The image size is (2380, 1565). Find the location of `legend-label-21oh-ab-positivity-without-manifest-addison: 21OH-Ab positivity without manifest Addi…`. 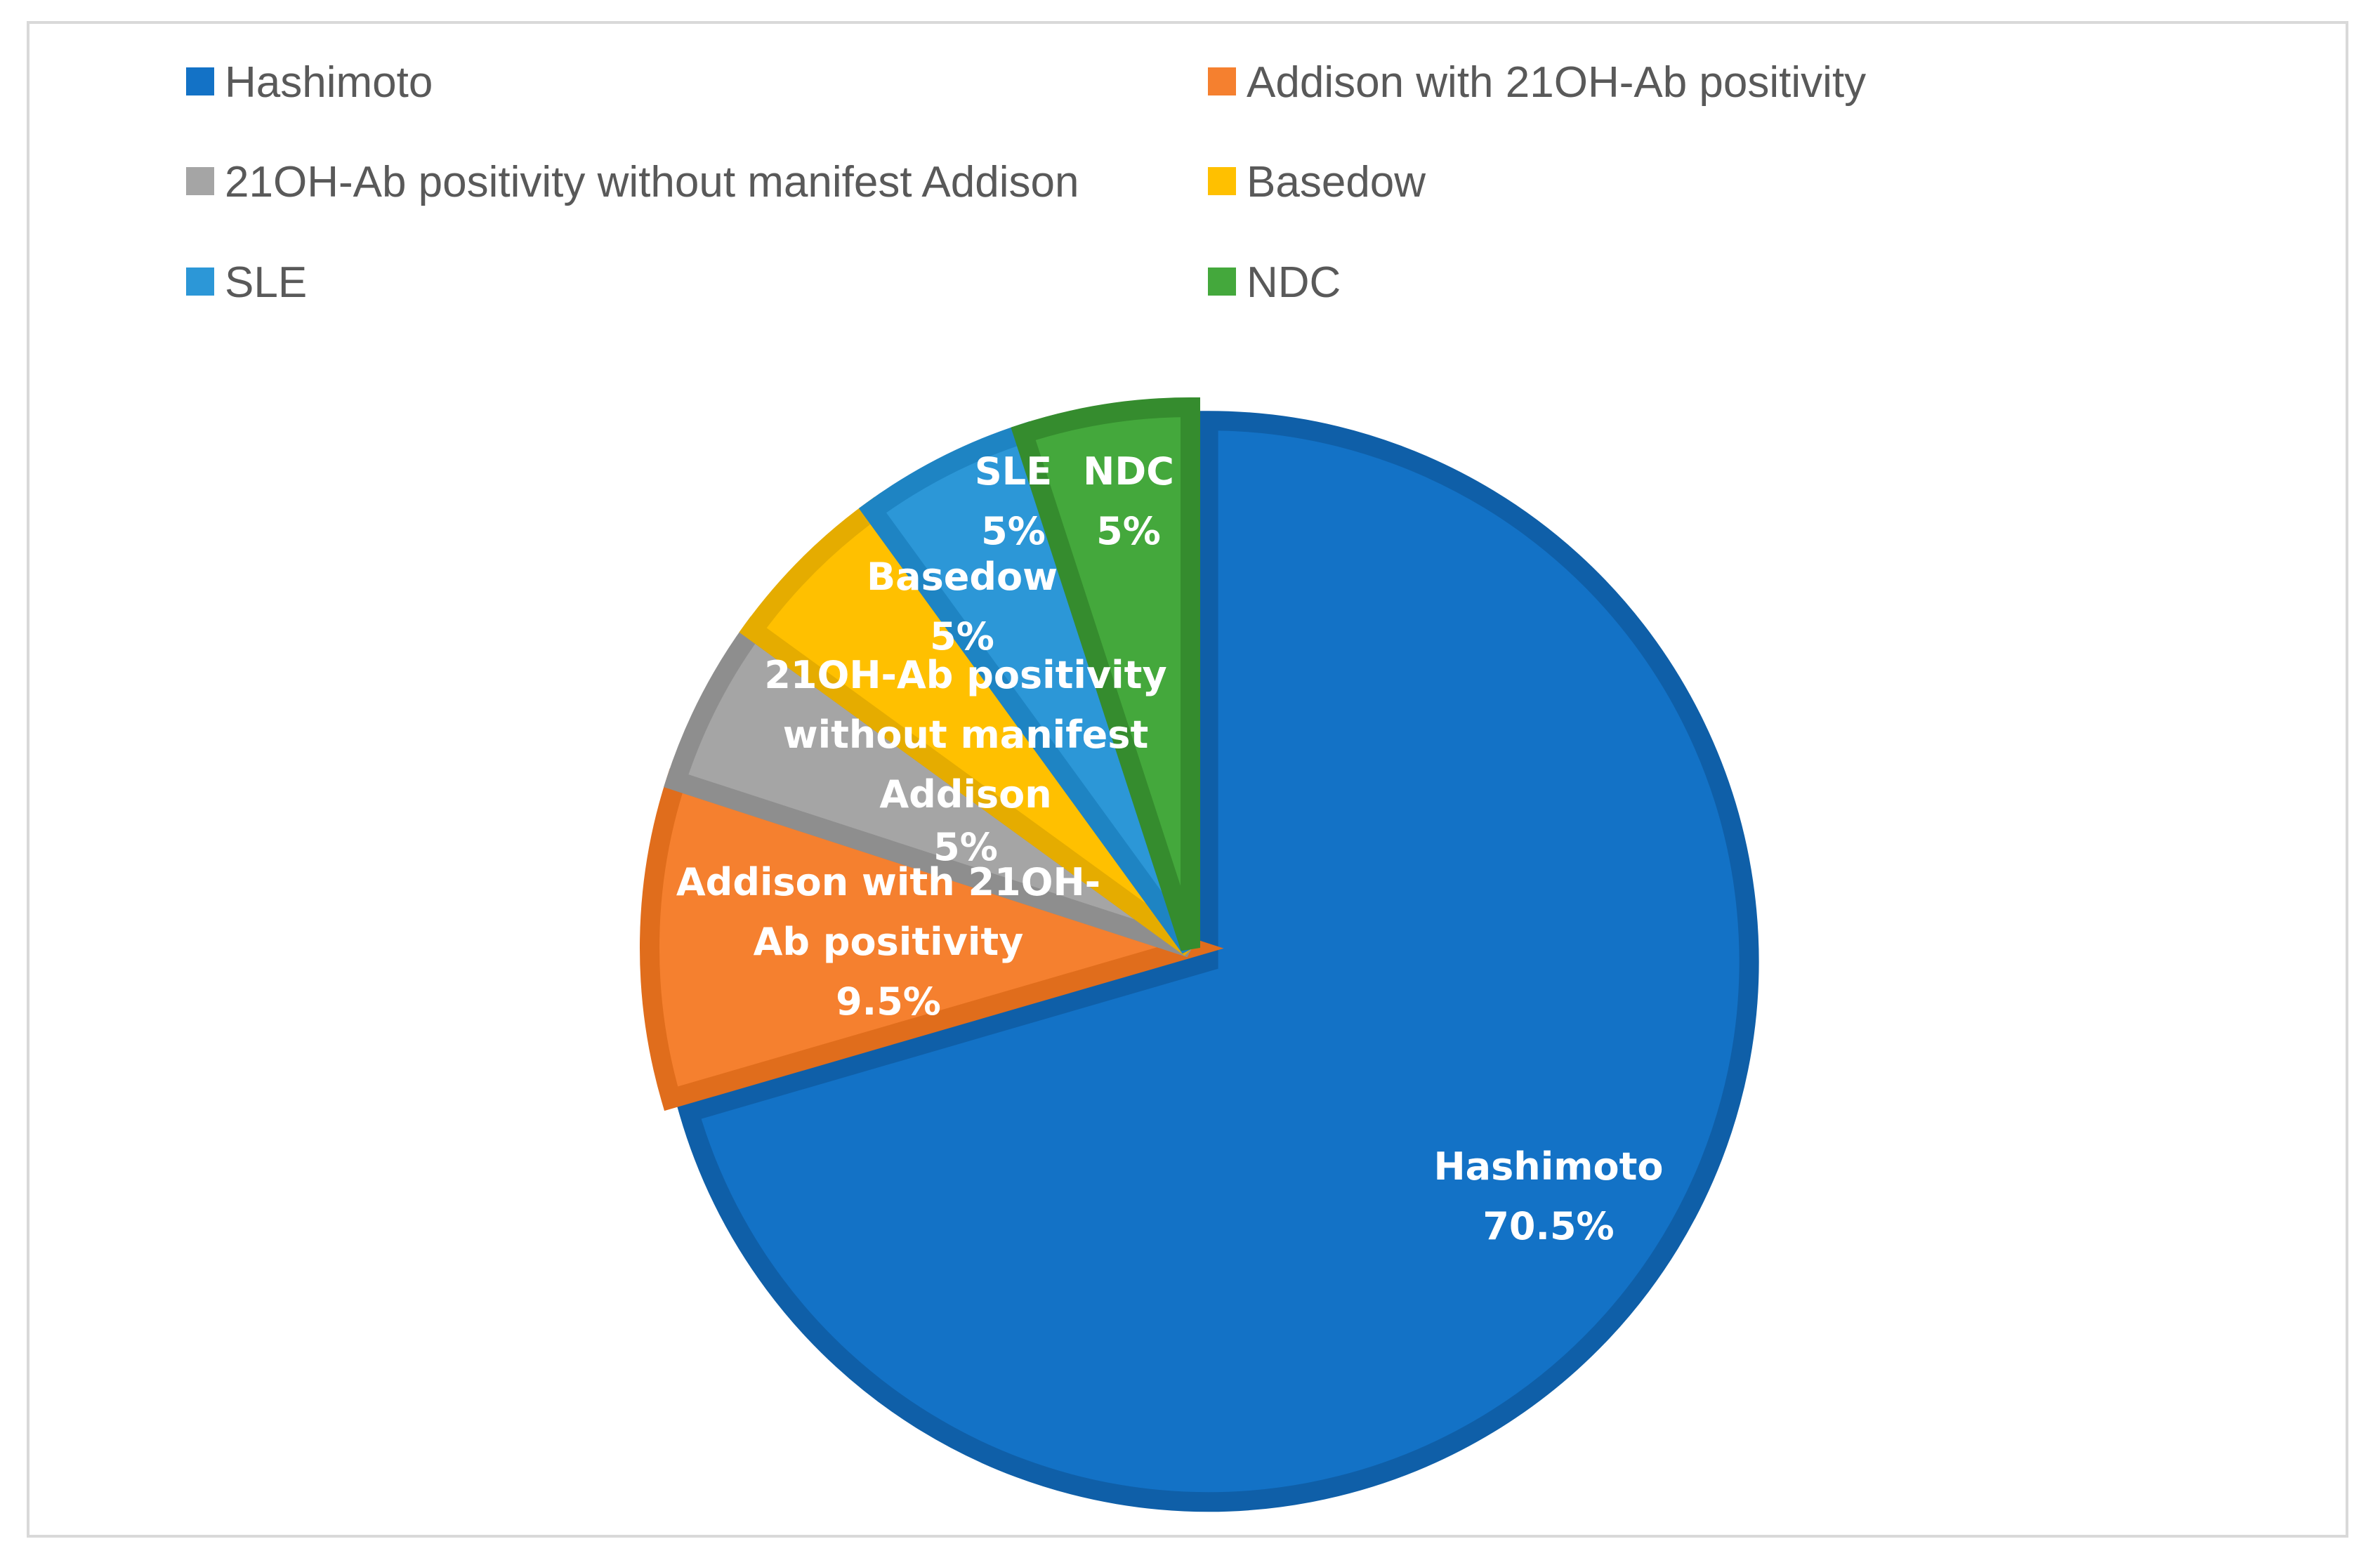

legend-label-21oh-ab-positivity-without-manifest-addison: 21OH-Ab positivity without manifest Addi… is located at coordinates (652, 182).